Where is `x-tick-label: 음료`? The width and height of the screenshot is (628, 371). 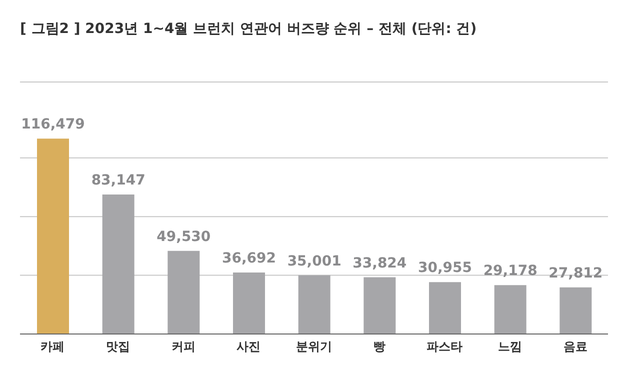 x-tick-label: 음료 is located at coordinates (575, 347).